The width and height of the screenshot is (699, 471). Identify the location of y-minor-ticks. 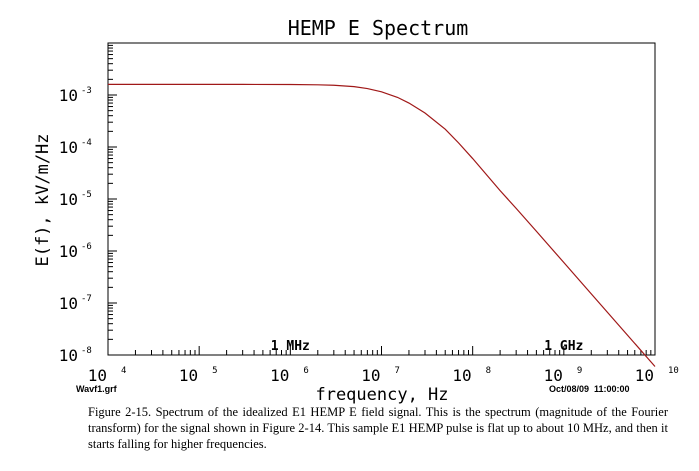
(112, 200).